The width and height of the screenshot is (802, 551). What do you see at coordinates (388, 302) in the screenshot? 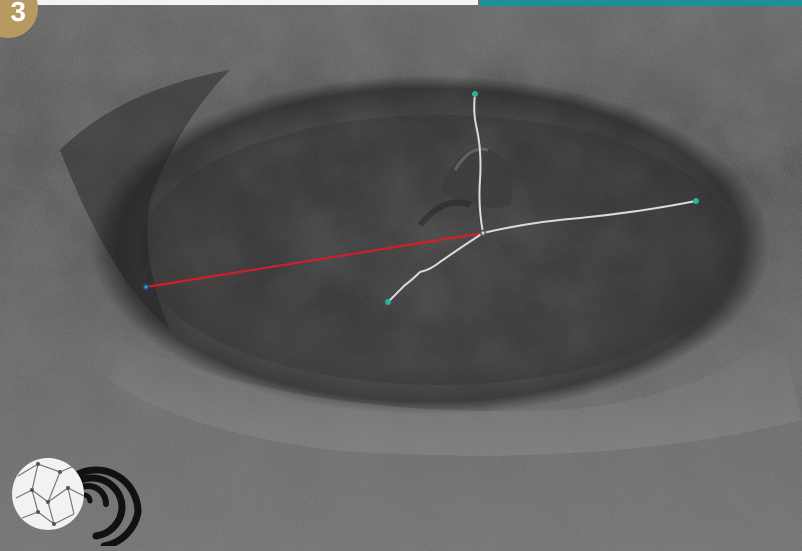
I see `waypoint-marker-southwest` at bounding box center [388, 302].